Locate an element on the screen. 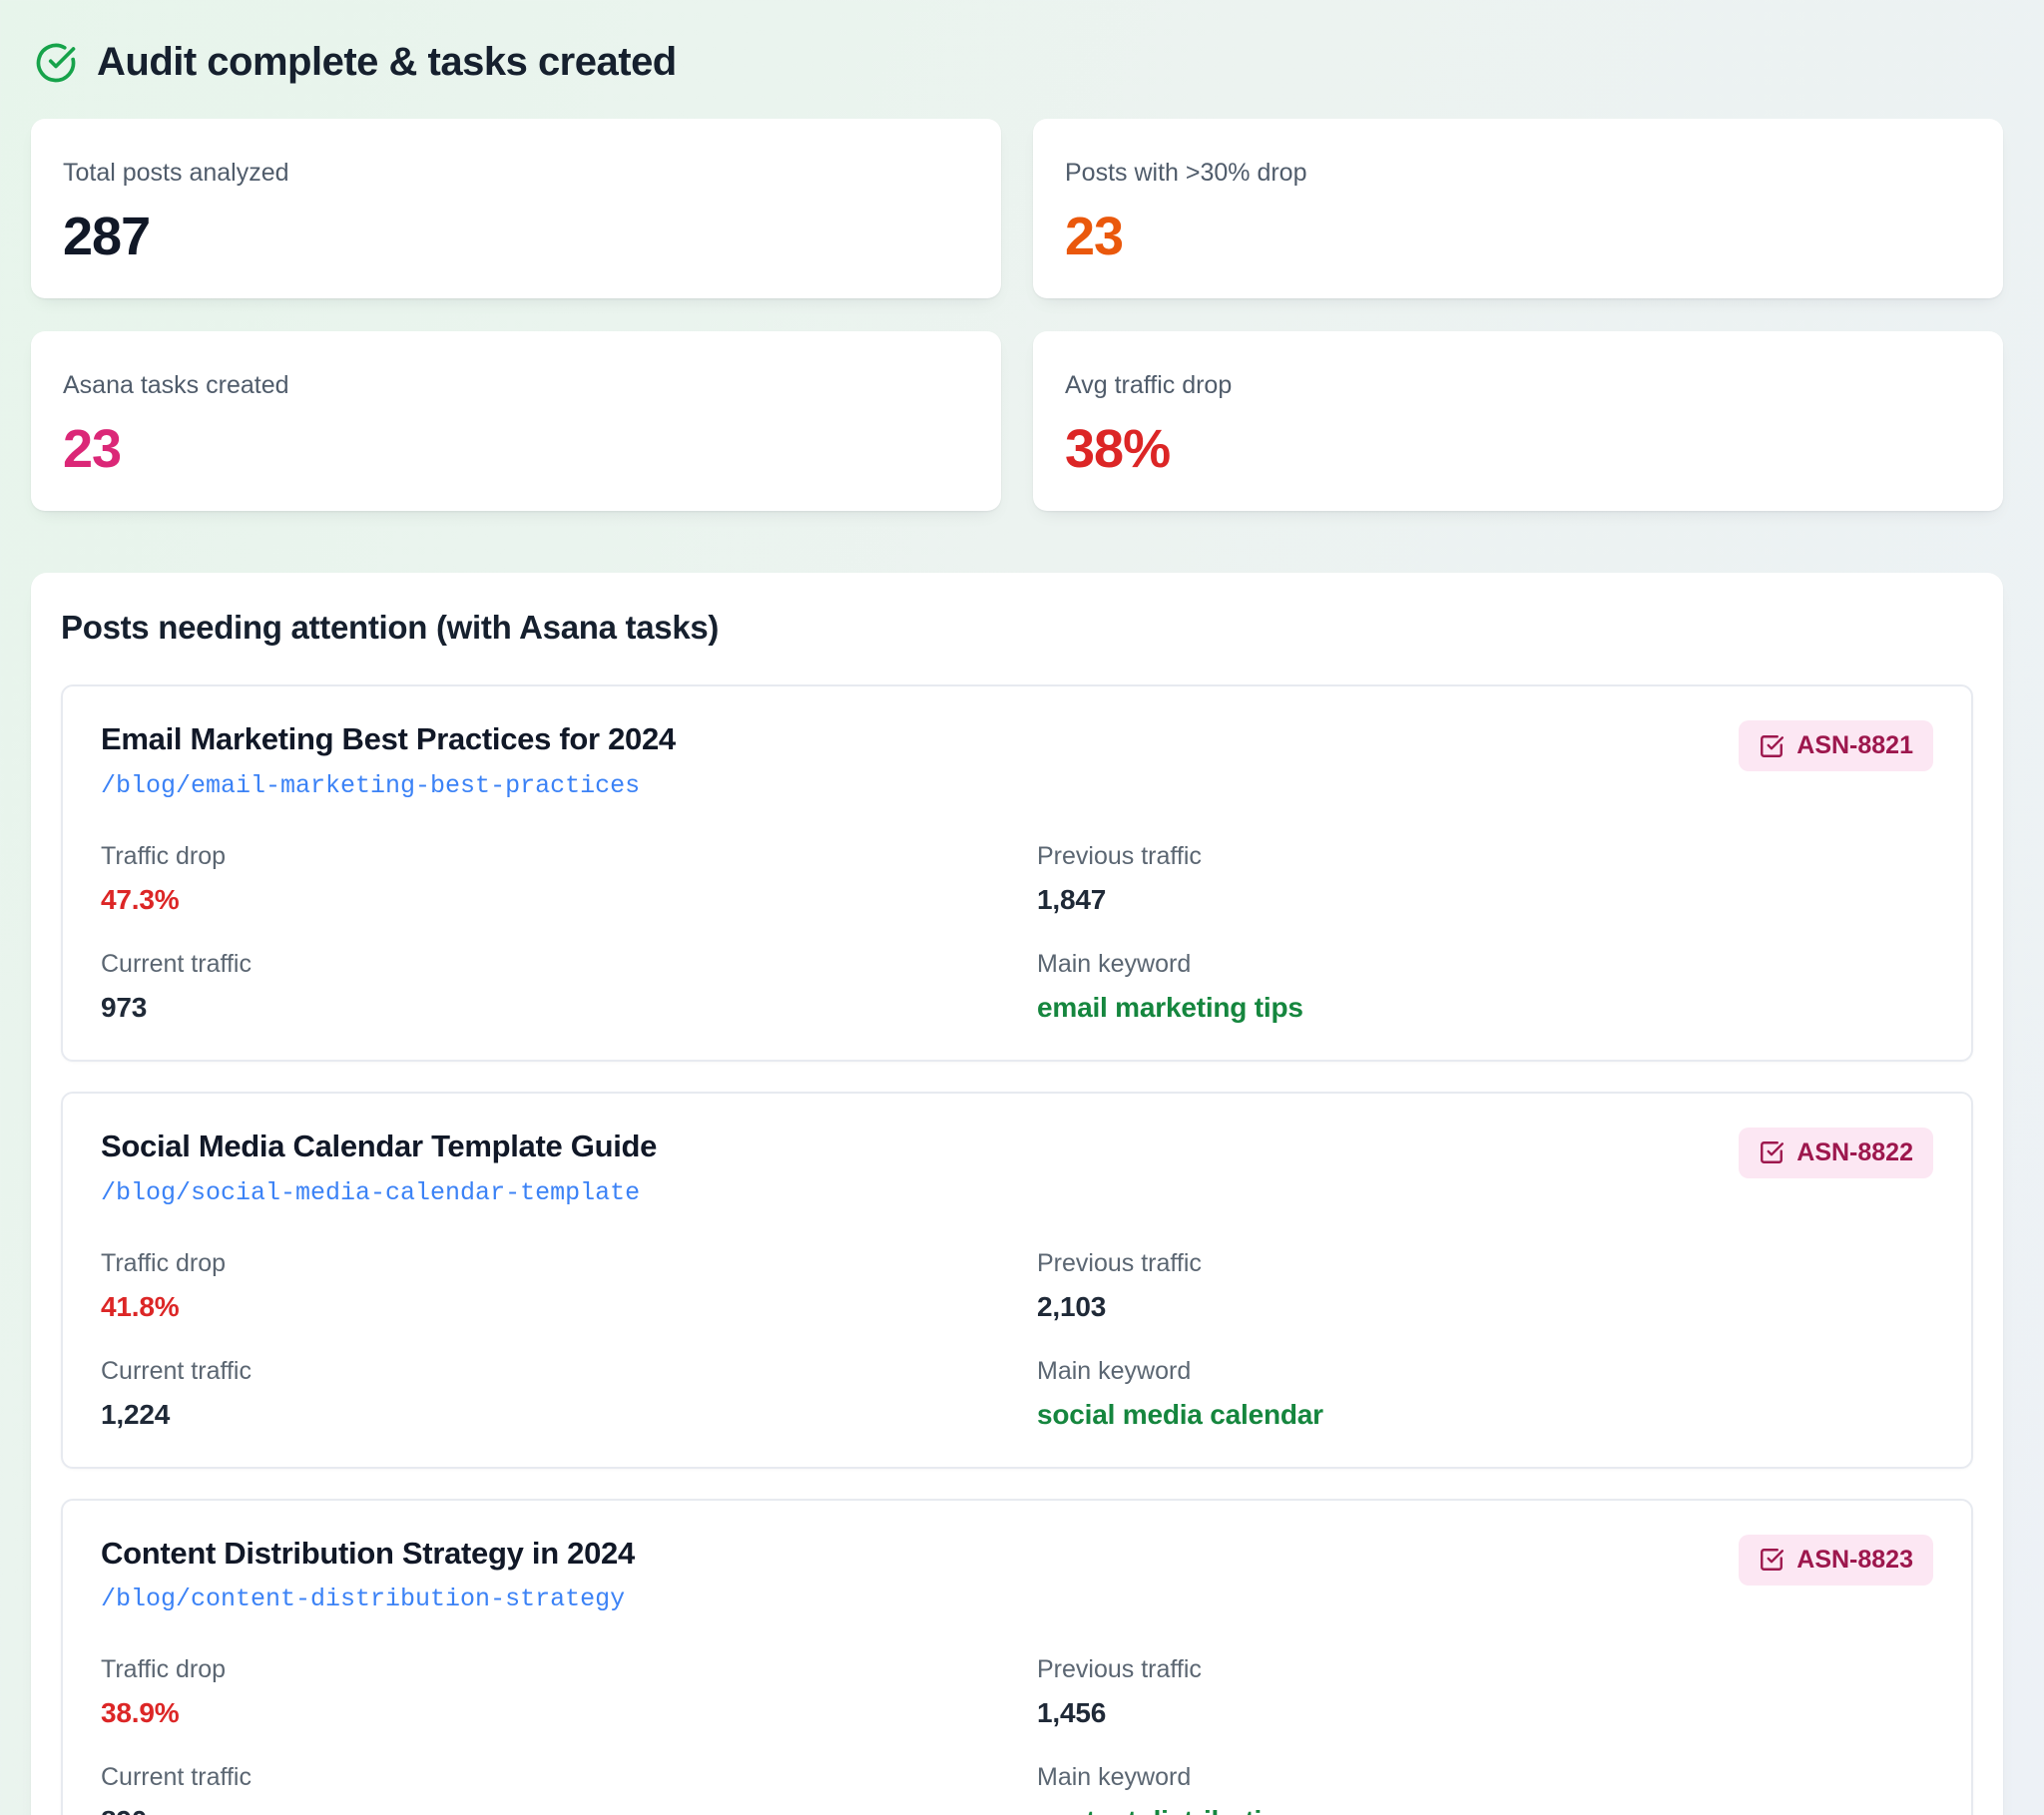 The height and width of the screenshot is (1815, 2044). asana-task-badge: ASN-8823 is located at coordinates (1836, 1560).